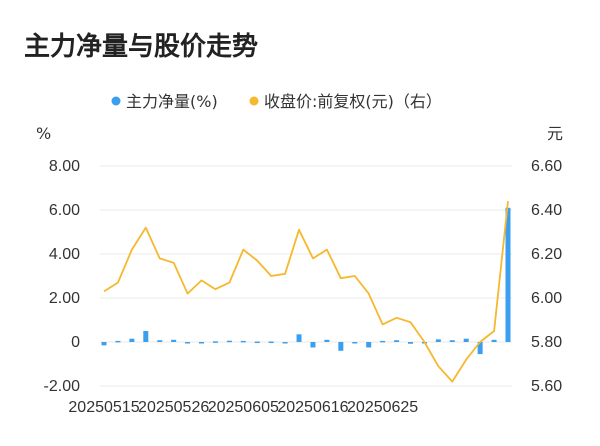 This screenshot has height=446, width=600. What do you see at coordinates (141, 47) in the screenshot?
I see `chart-title: 主力净量与股价走势` at bounding box center [141, 47].